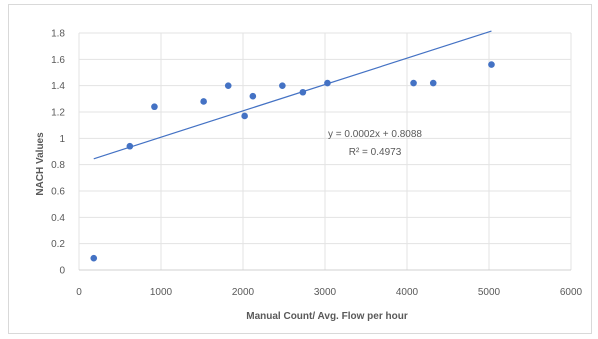  Describe the element at coordinates (407, 292) in the screenshot. I see `x-tick-label: 4000` at that location.